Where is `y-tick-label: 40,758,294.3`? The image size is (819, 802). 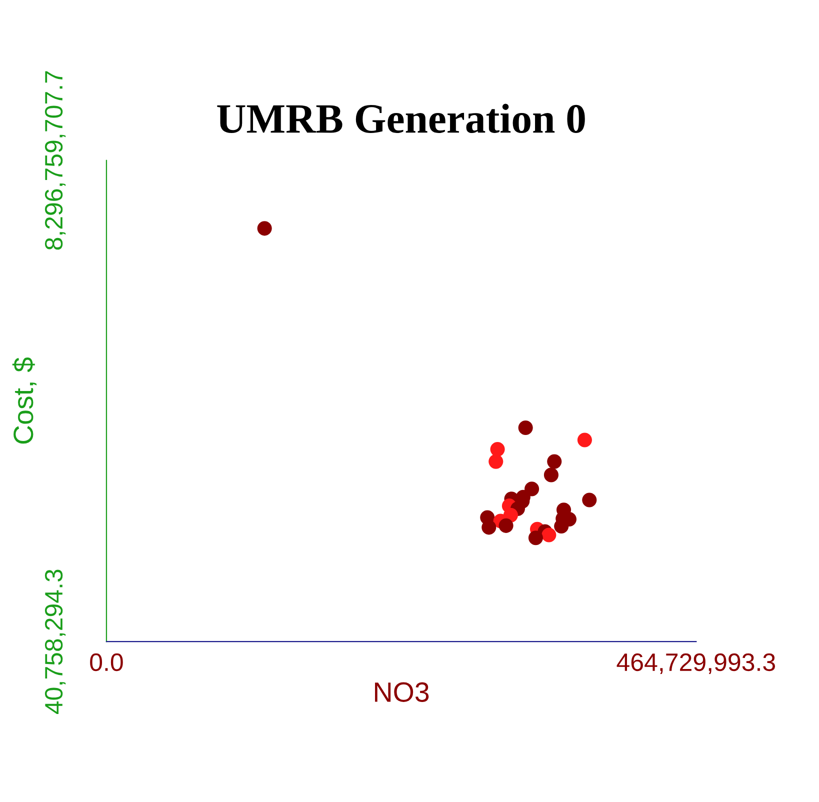
y-tick-label: 40,758,294.3 is located at coordinates (55, 642).